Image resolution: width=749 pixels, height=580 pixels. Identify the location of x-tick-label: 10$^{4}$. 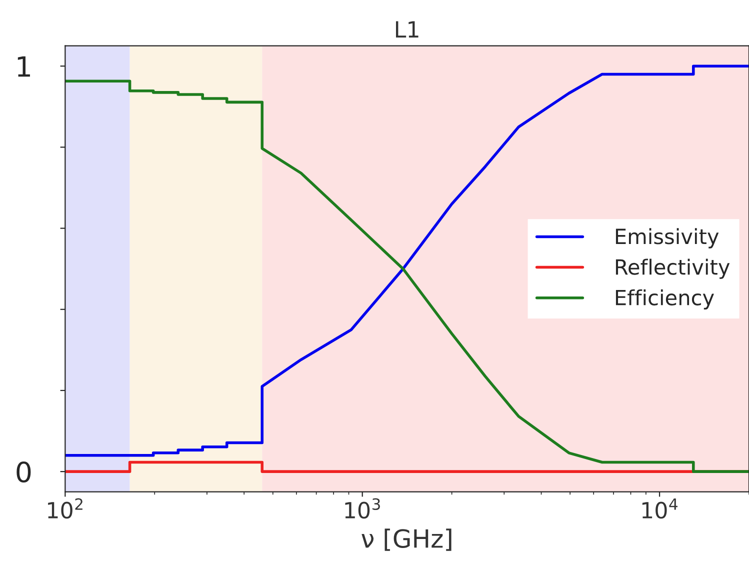
(660, 508).